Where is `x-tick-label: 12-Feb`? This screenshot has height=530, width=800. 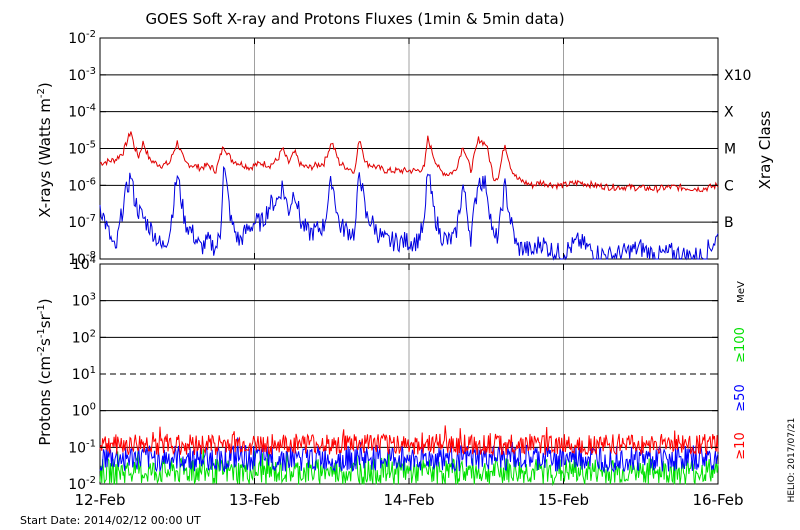 x-tick-label: 12-Feb is located at coordinates (99, 500).